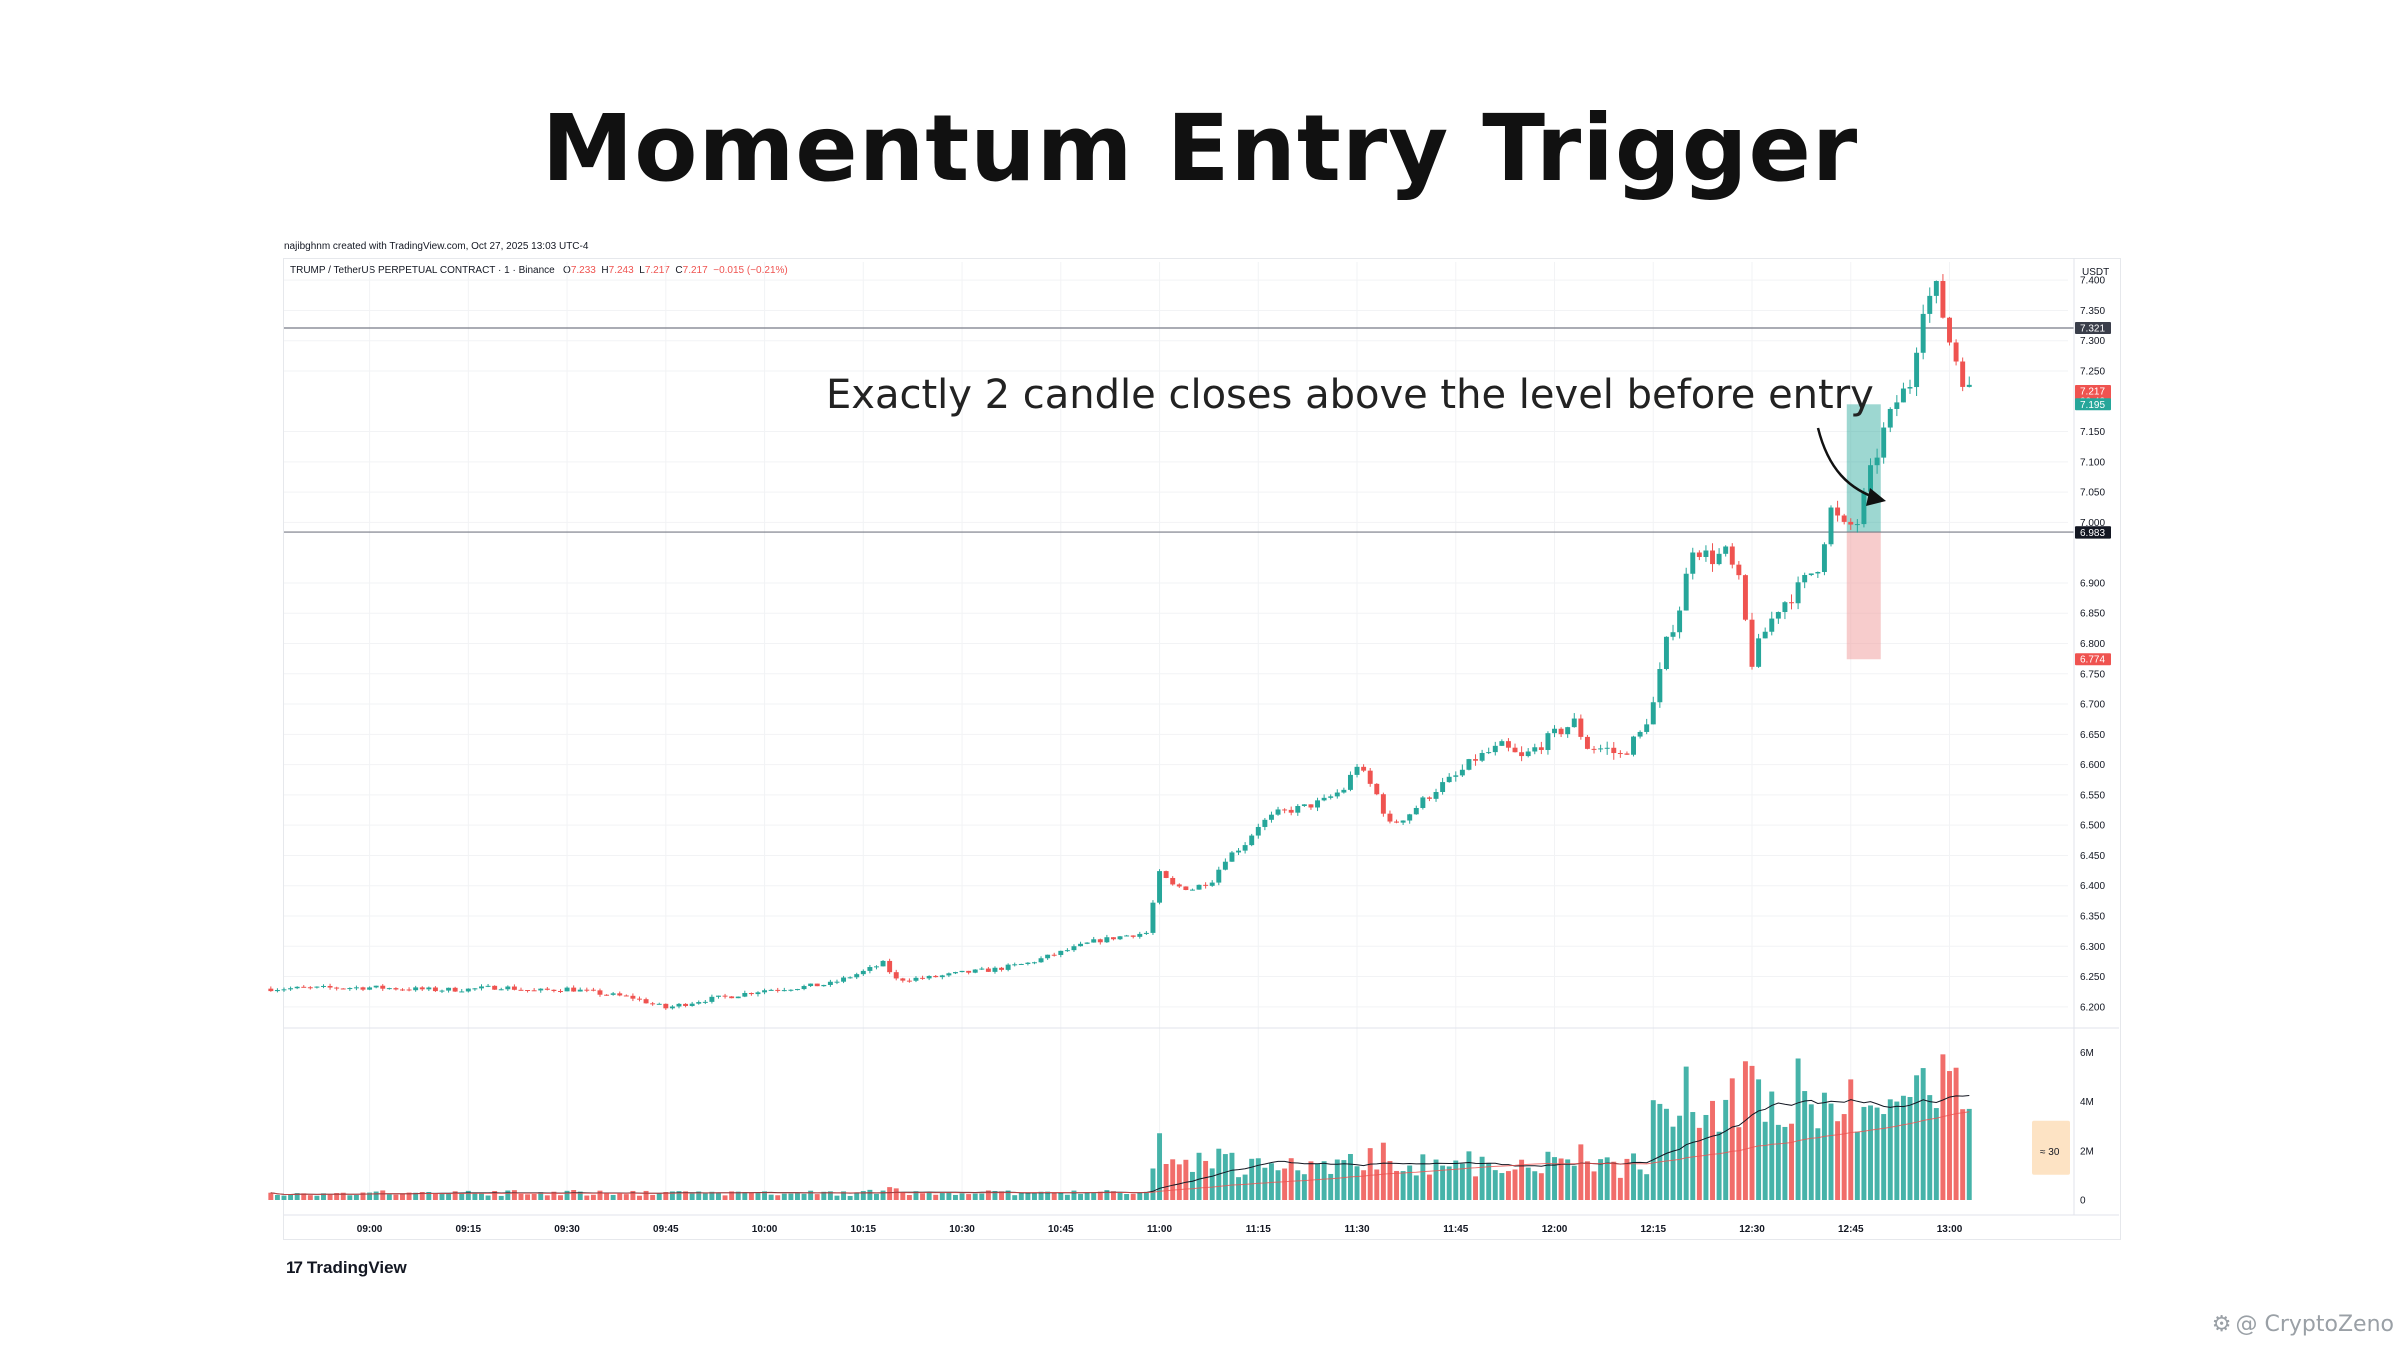 The height and width of the screenshot is (1350, 2400). What do you see at coordinates (621, 270) in the screenshot?
I see `high-value: 7.243` at bounding box center [621, 270].